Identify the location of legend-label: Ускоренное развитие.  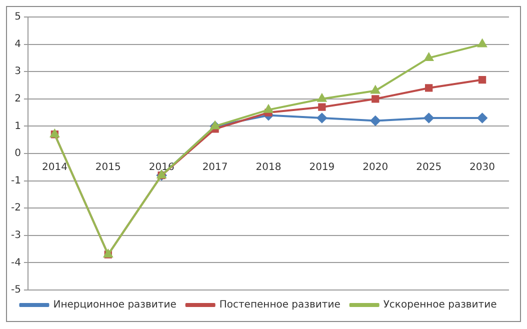
(440, 305).